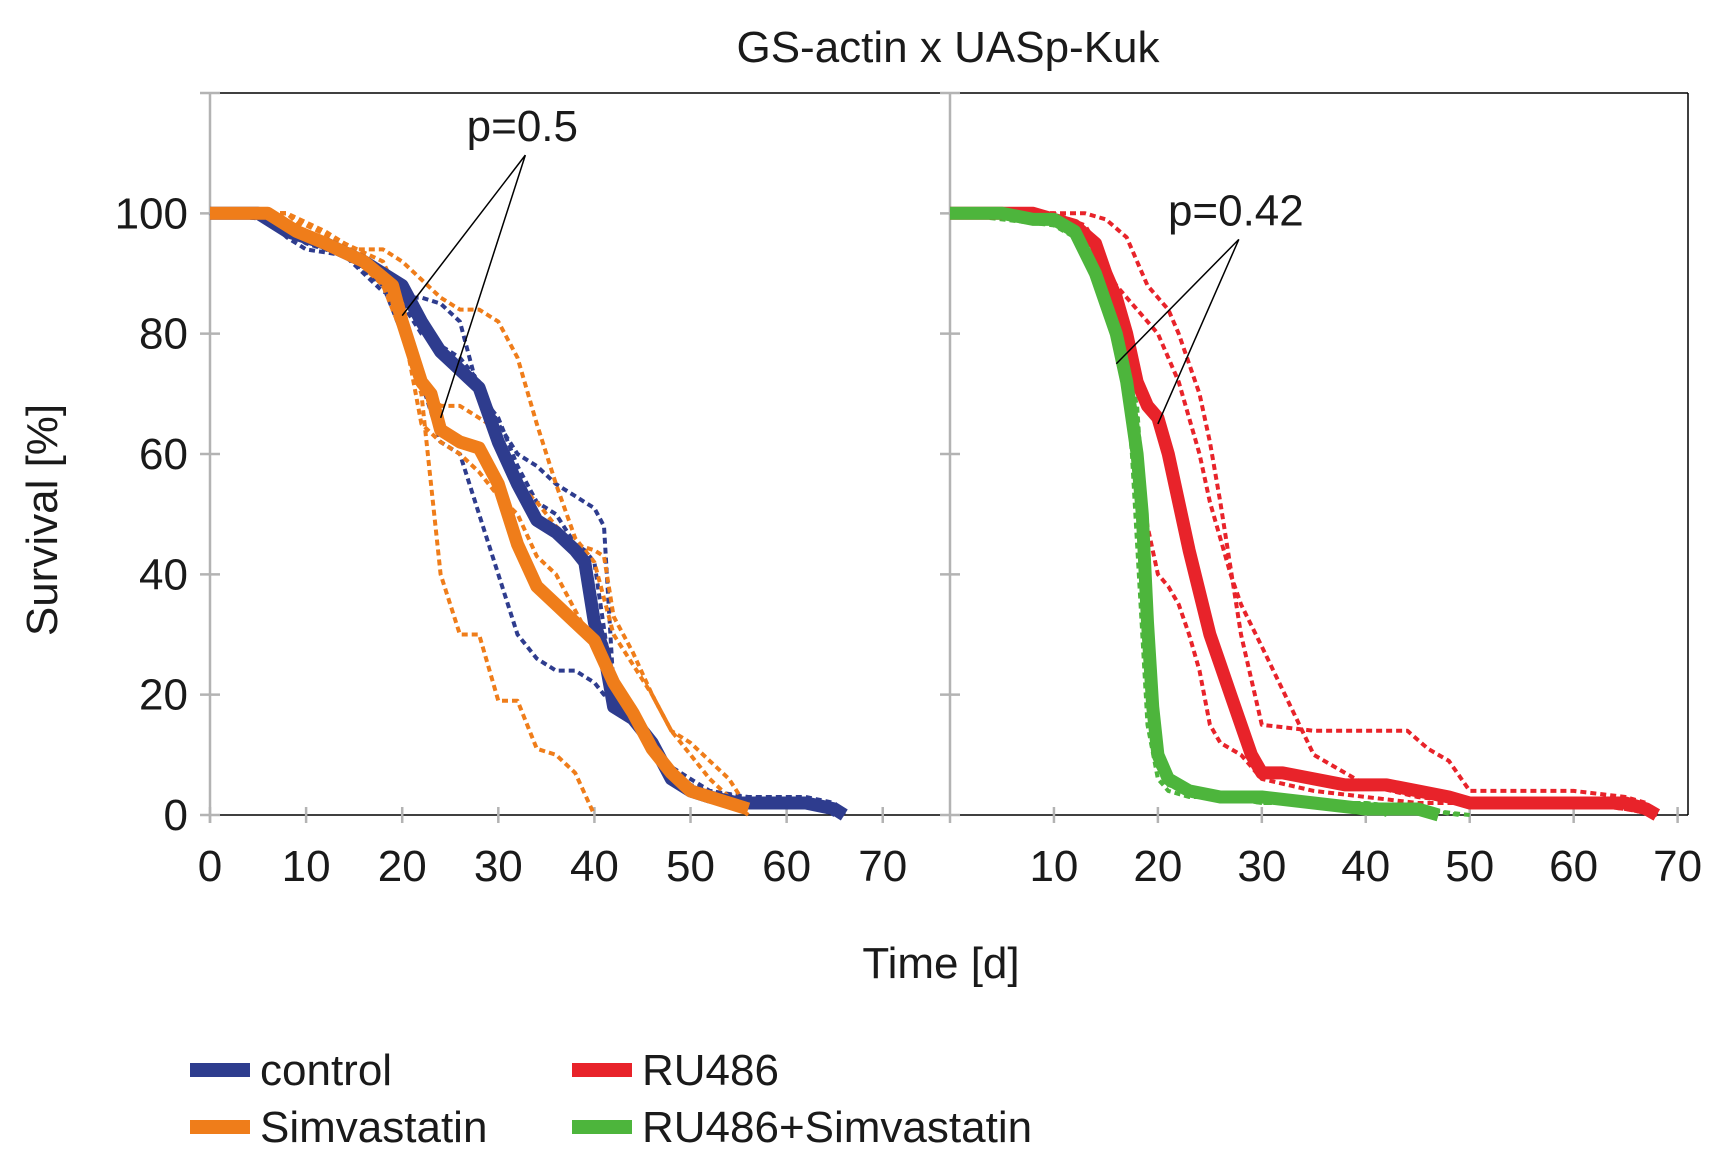 This screenshot has height=1160, width=1731. I want to click on left-x-tick-label-70: 70, so click(882, 866).